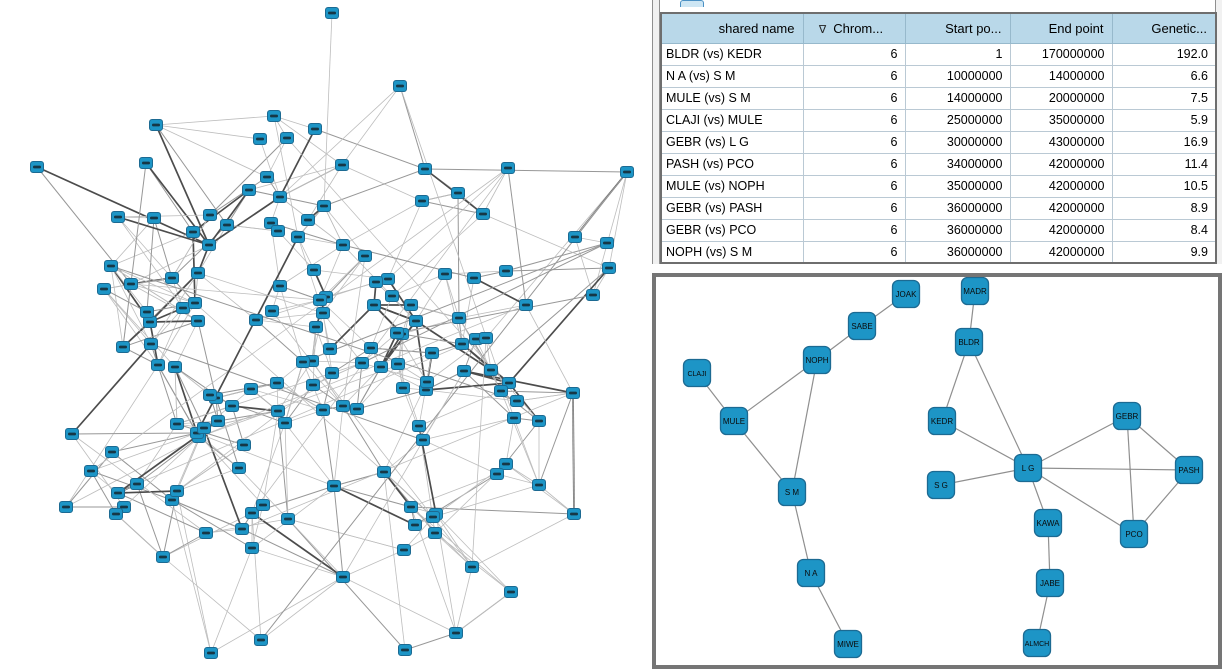  What do you see at coordinates (1164, 54) in the screenshot?
I see `cell-genetic: 192.0` at bounding box center [1164, 54].